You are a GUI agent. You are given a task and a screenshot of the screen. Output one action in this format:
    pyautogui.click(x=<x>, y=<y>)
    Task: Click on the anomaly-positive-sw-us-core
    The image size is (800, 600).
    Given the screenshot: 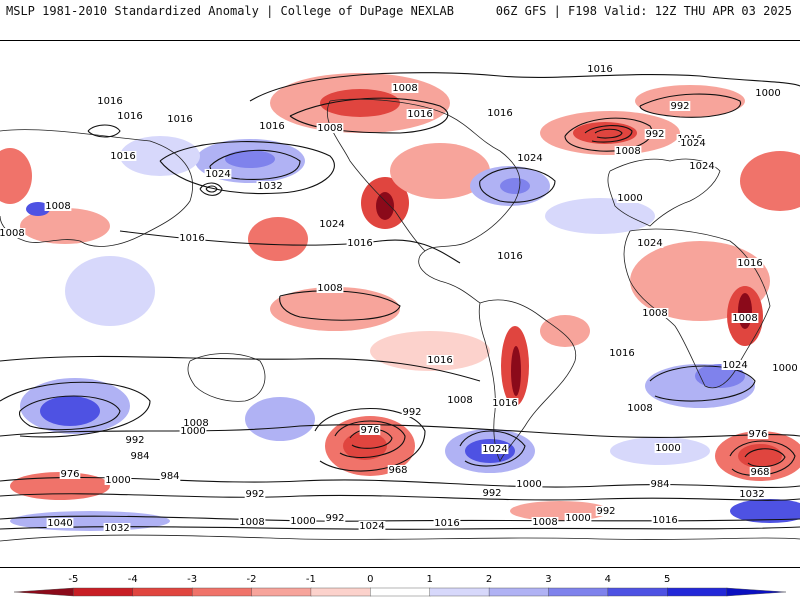 What is the action you would take?
    pyautogui.click(x=385, y=206)
    